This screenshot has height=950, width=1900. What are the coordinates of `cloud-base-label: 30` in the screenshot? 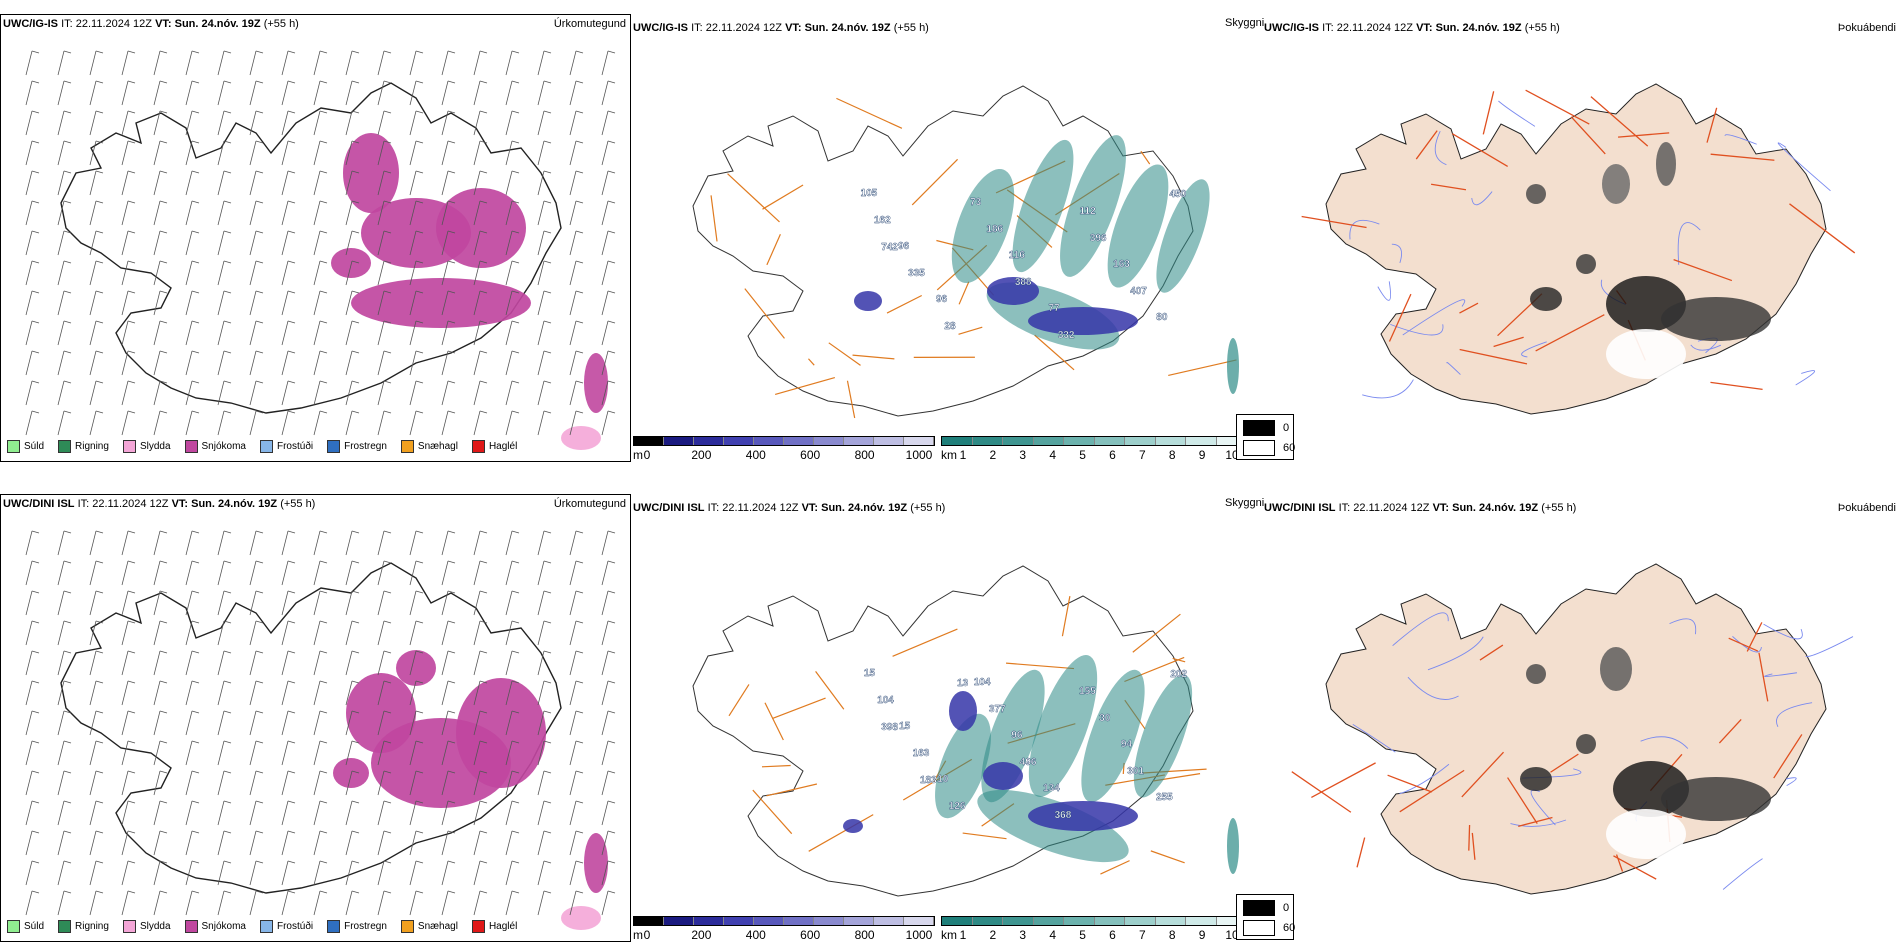 It's located at (1105, 718).